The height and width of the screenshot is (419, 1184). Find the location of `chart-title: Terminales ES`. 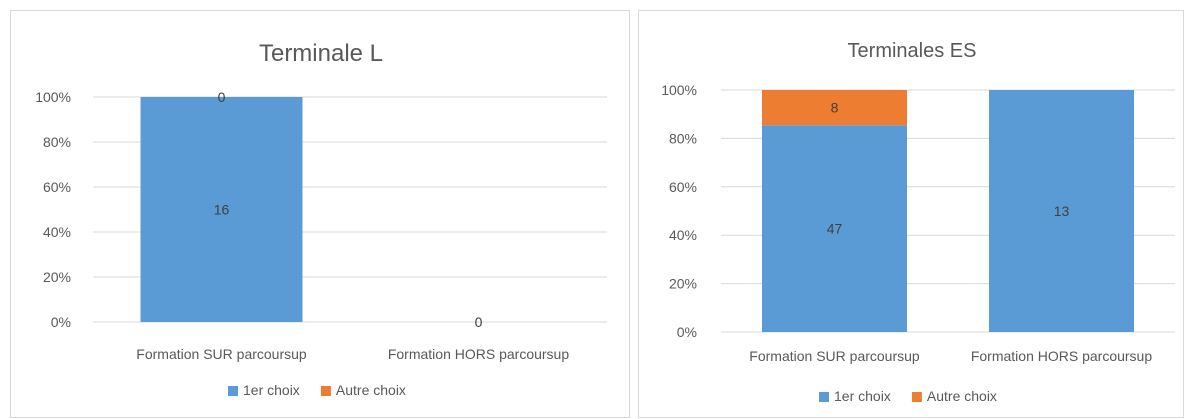

chart-title: Terminales ES is located at coordinates (912, 51).